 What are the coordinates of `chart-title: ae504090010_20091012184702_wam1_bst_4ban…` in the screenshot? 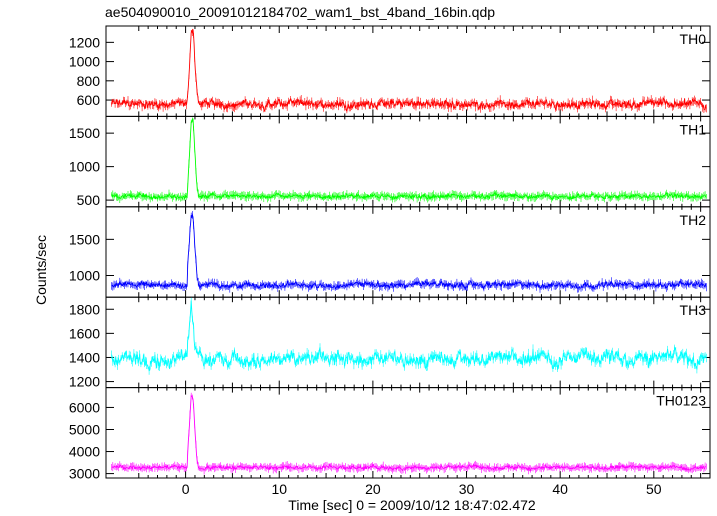 It's located at (300, 12).